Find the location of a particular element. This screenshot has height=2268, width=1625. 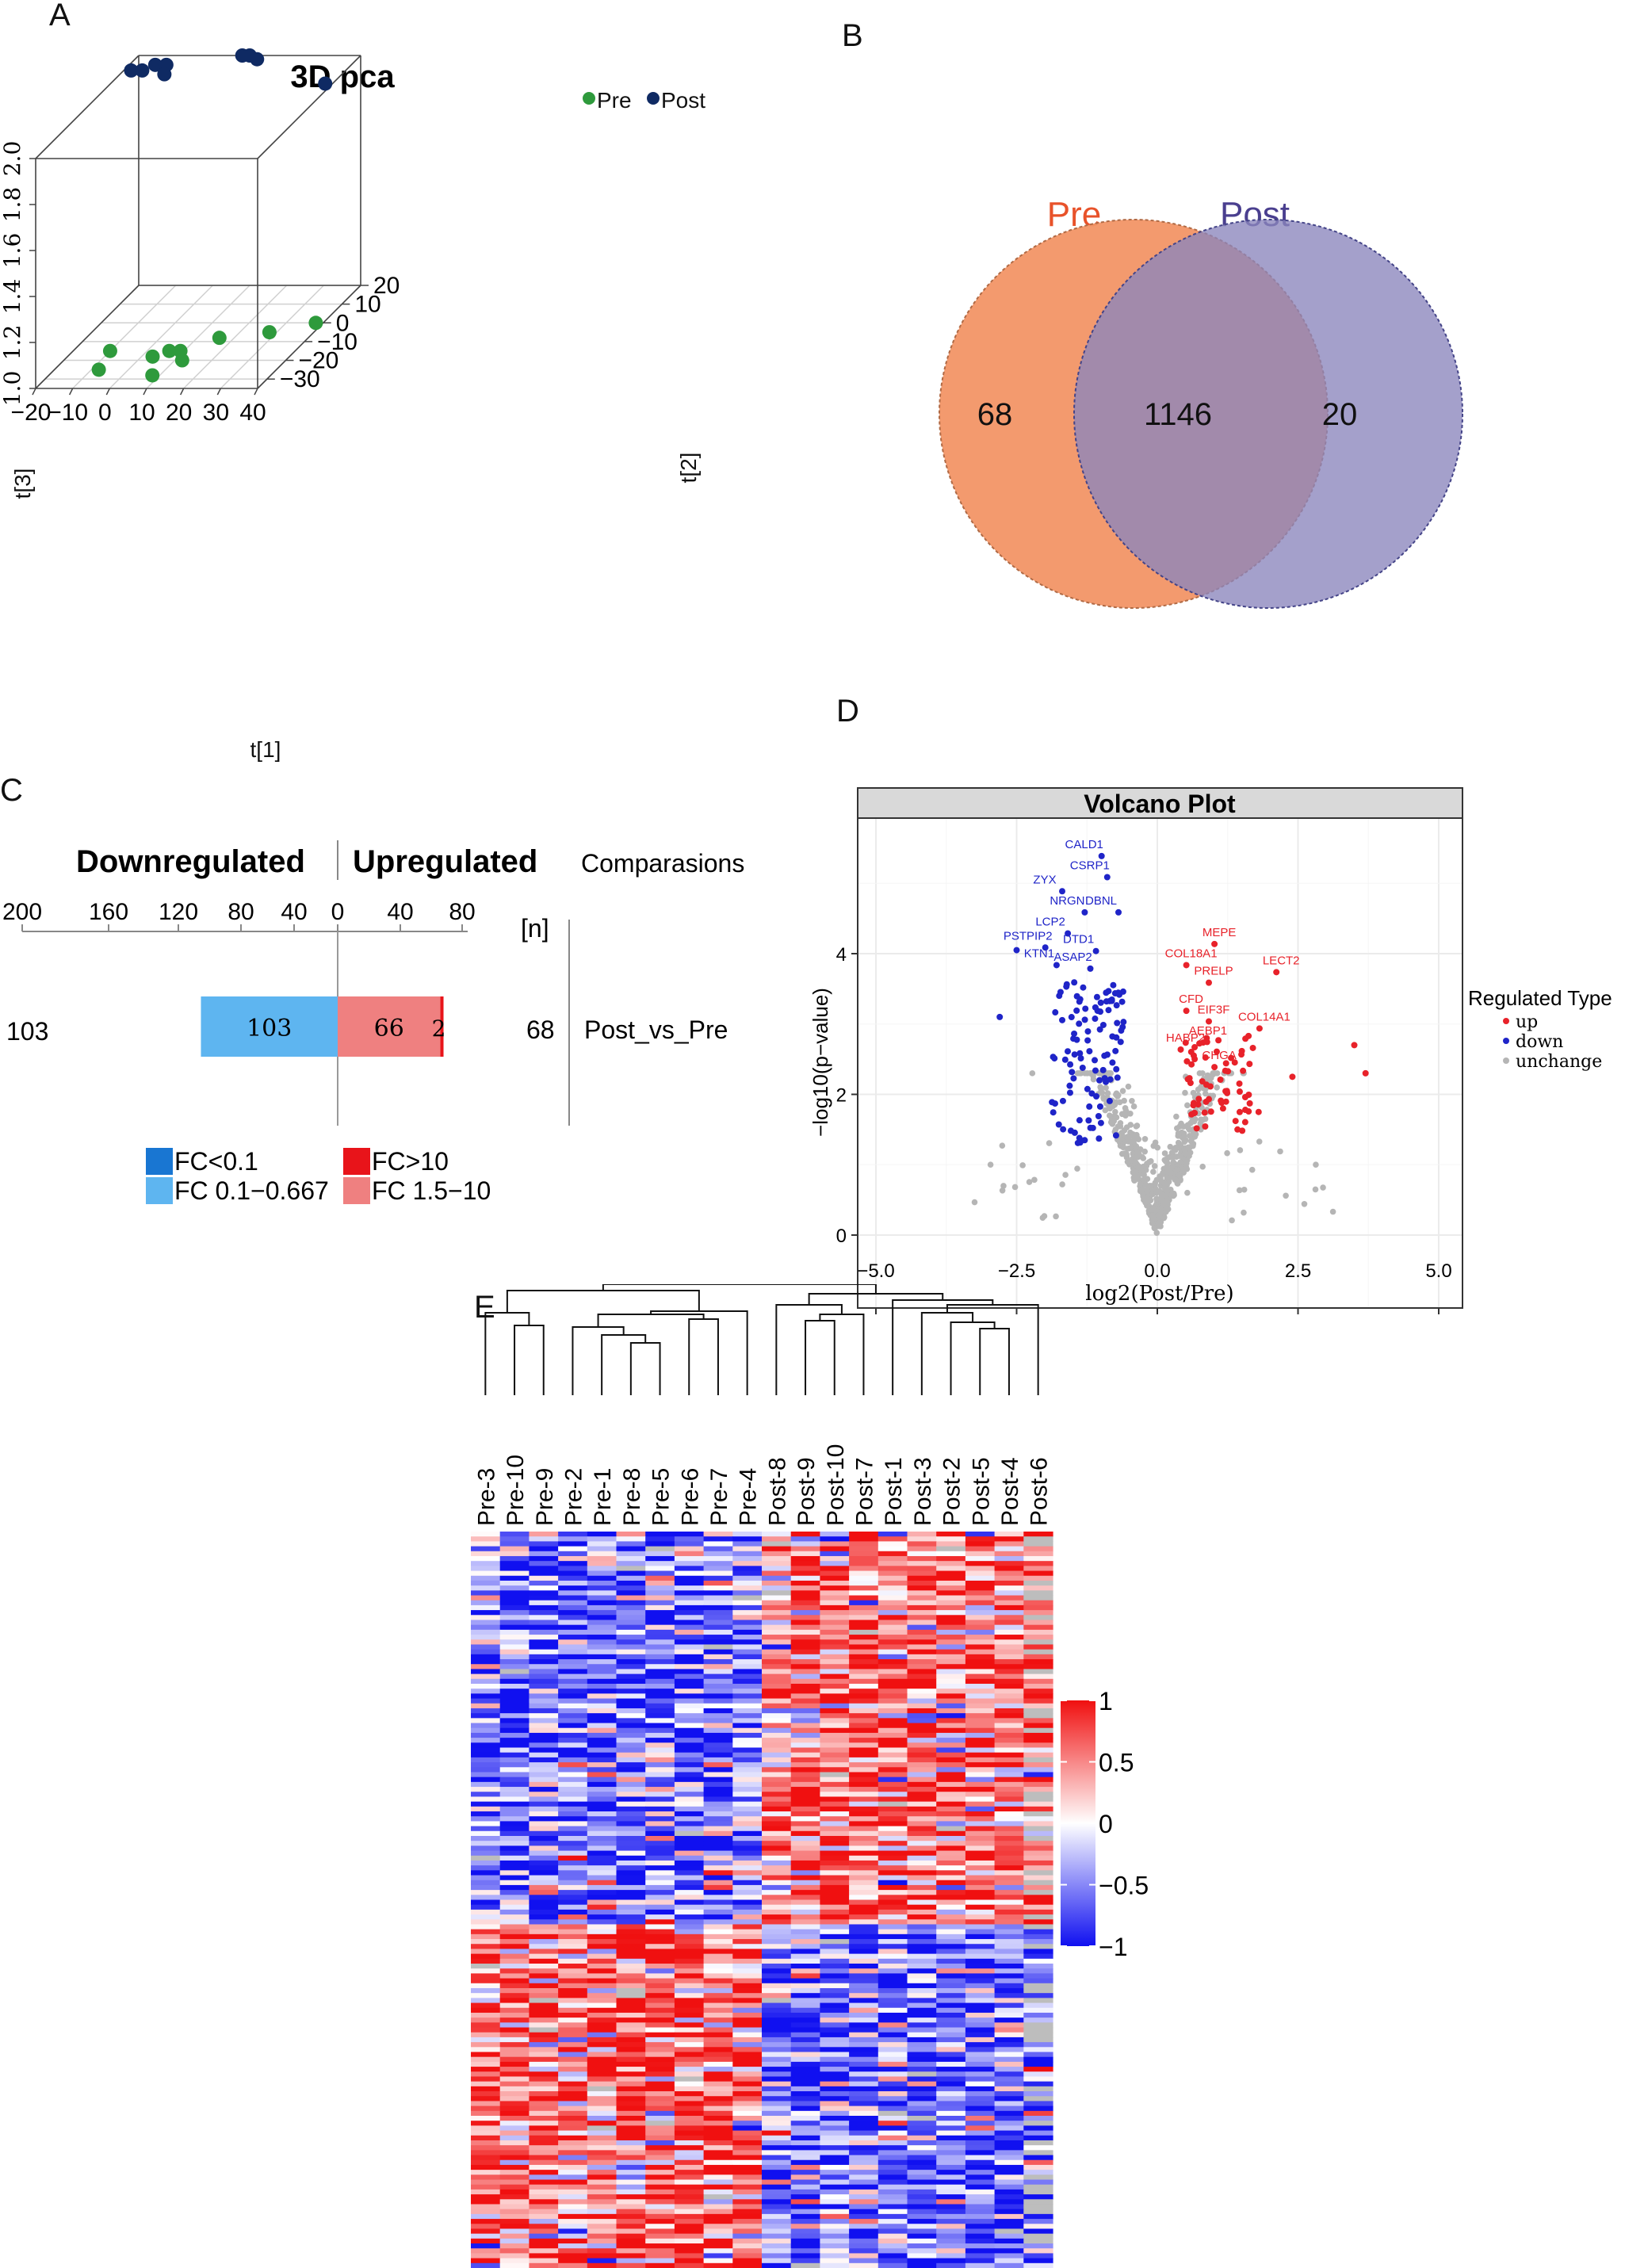

volcano-point-up is located at coordinates (1209, 983).